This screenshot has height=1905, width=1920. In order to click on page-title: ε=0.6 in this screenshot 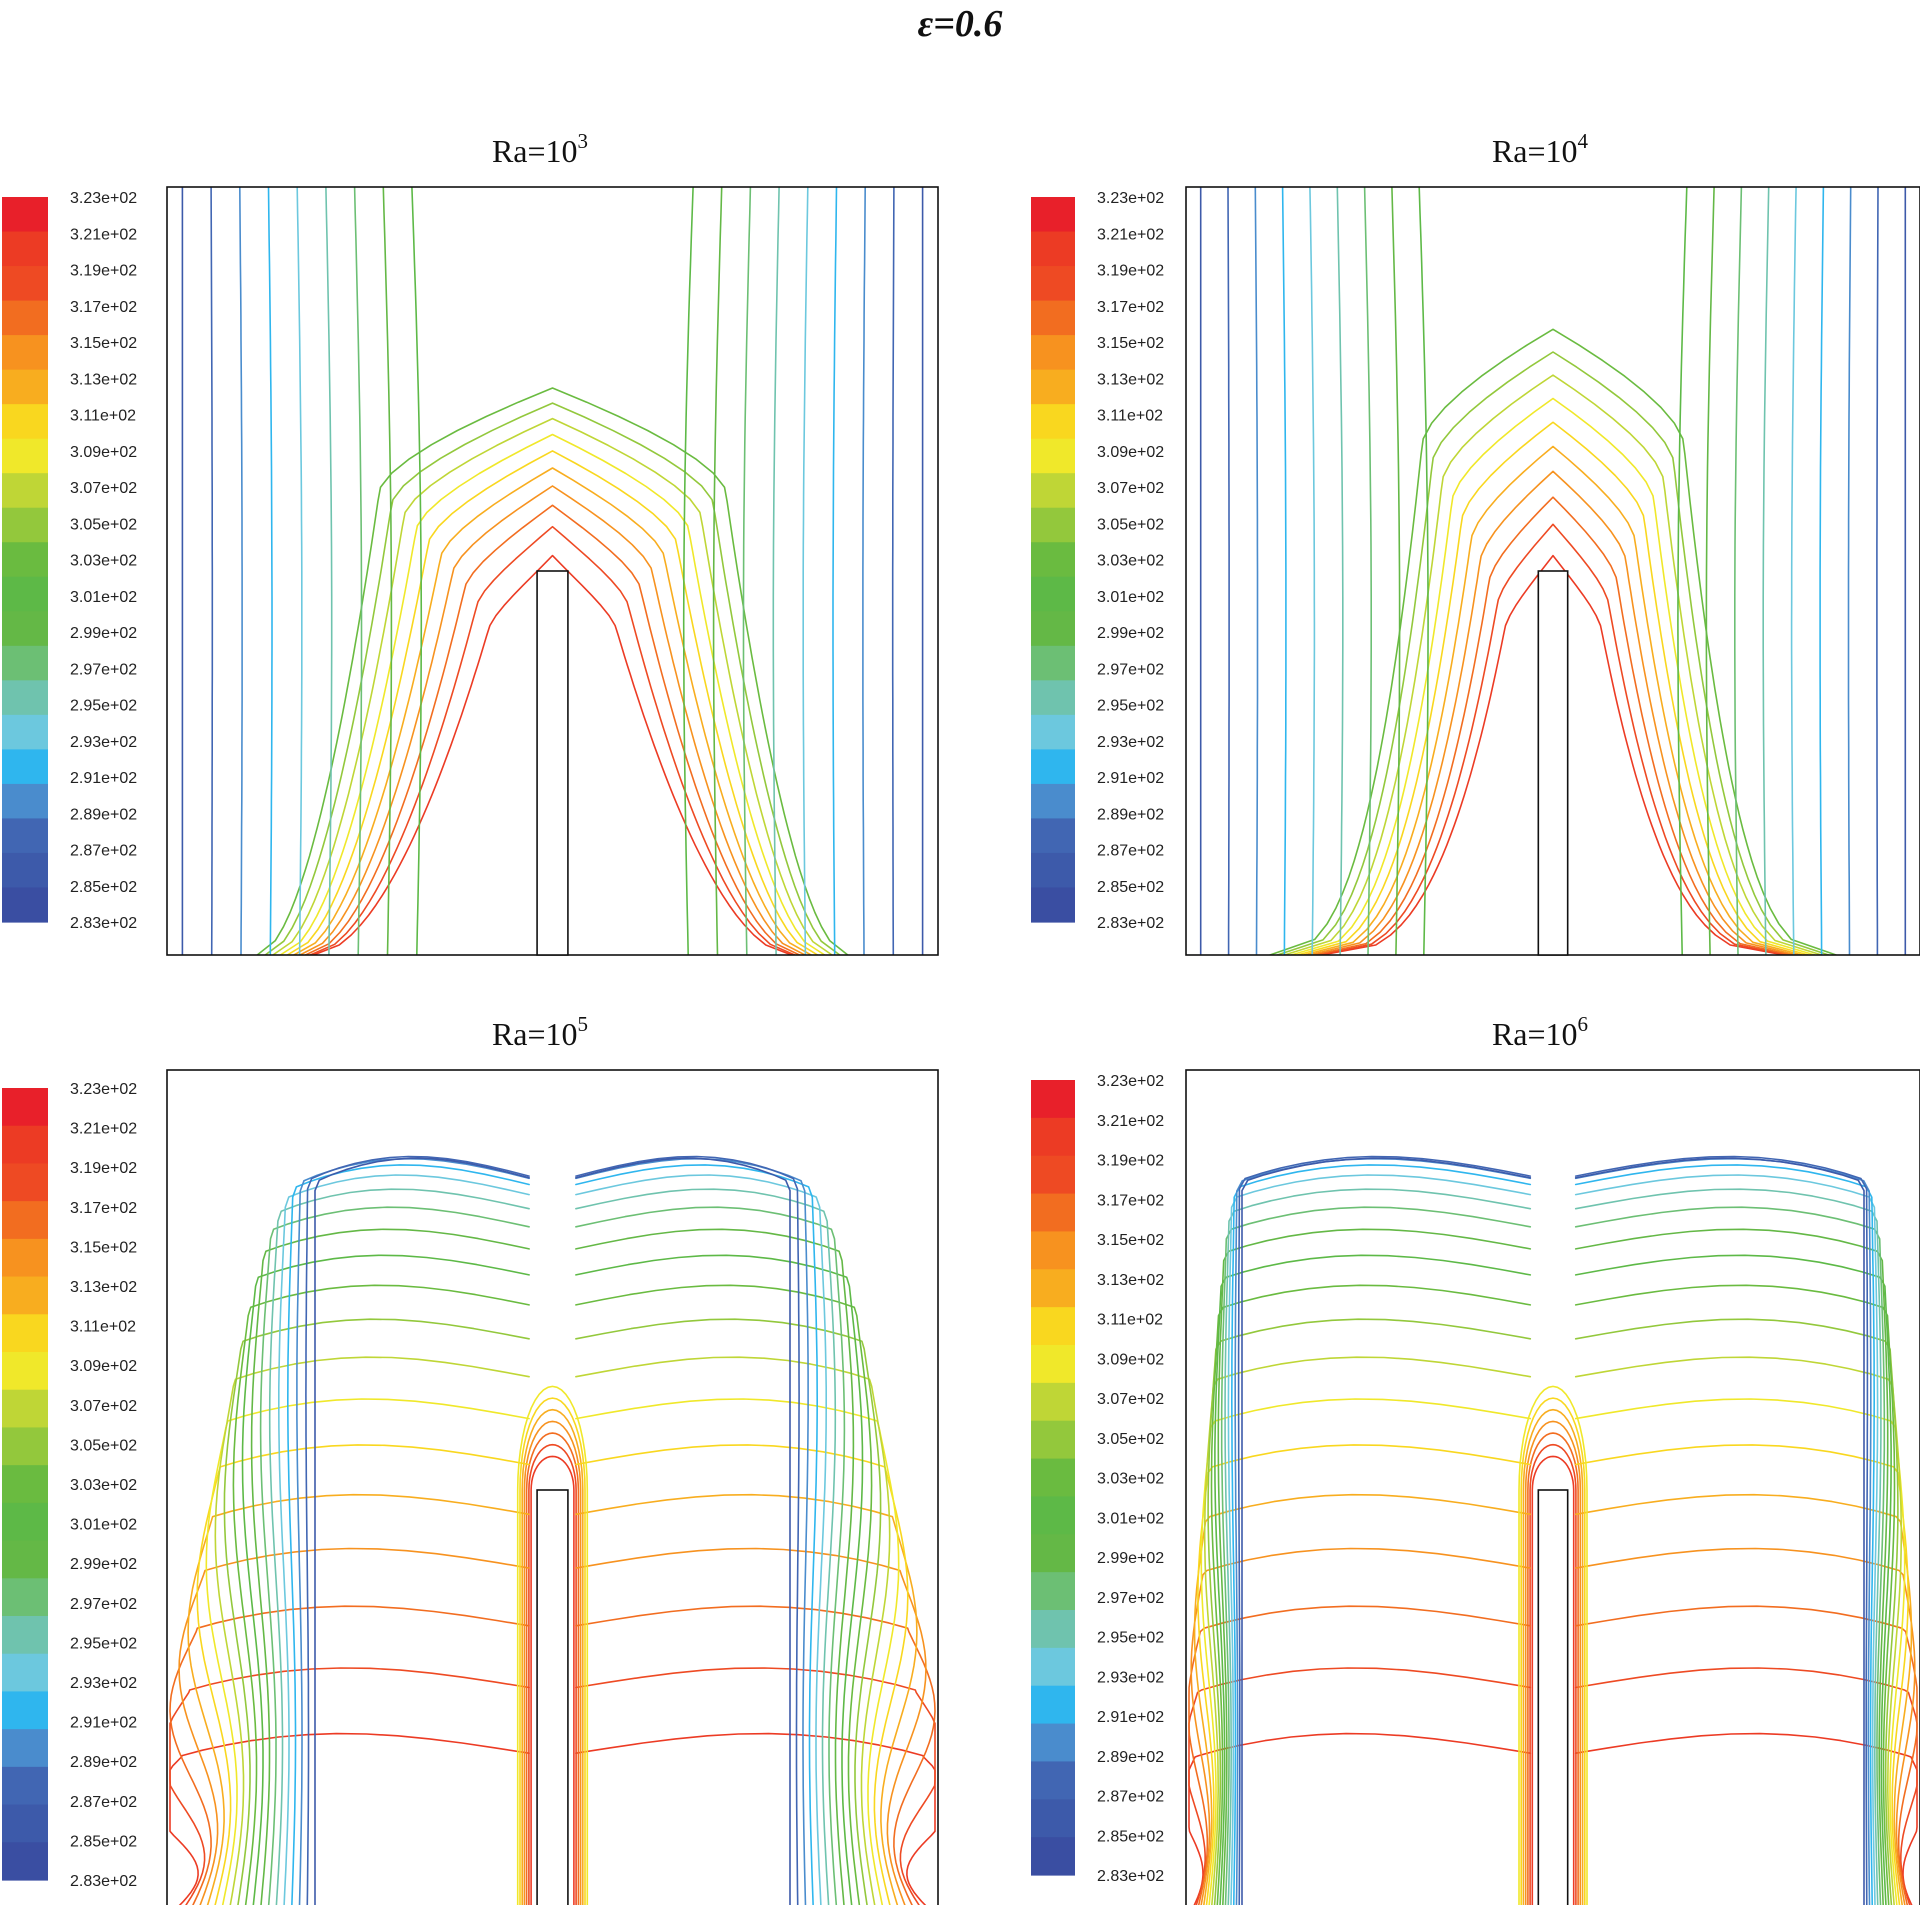, I will do `click(960, 24)`.